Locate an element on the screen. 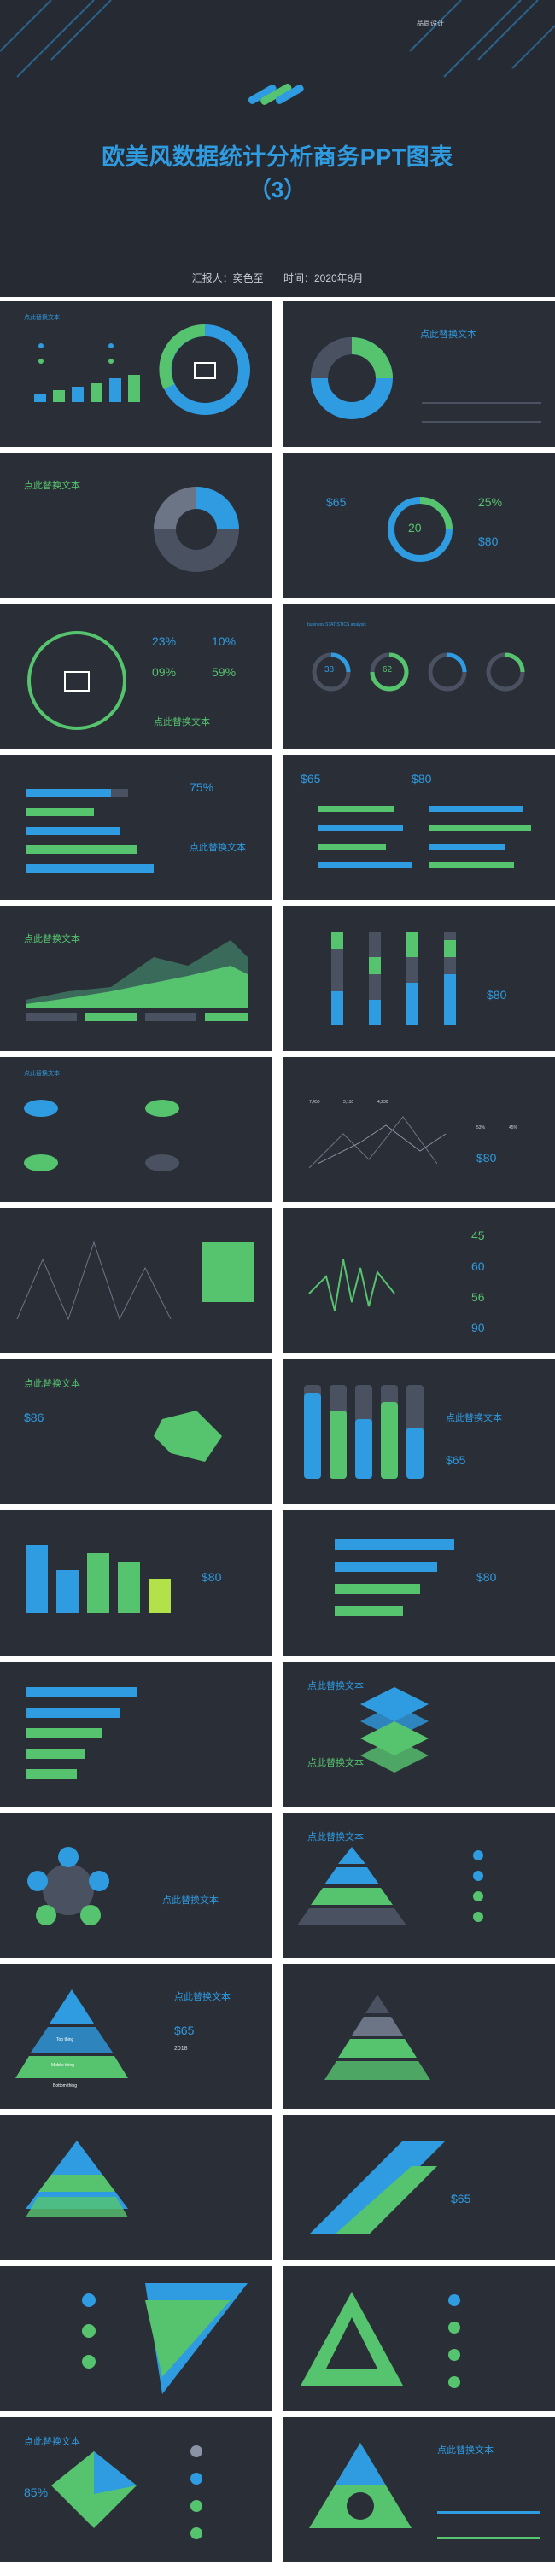 This screenshot has width=555, height=2576. capsule-bars is located at coordinates (364, 1432).